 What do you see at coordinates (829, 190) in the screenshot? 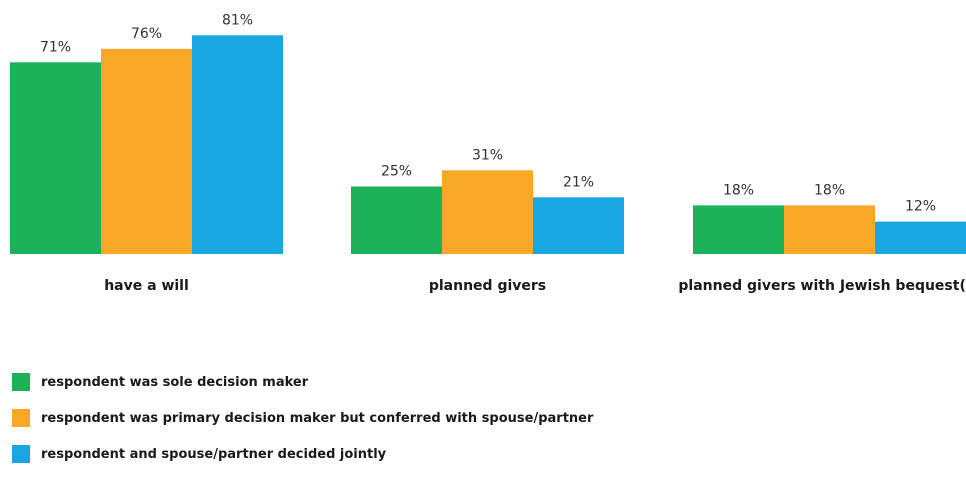
I see `value-label-primary-2: 18%` at bounding box center [829, 190].